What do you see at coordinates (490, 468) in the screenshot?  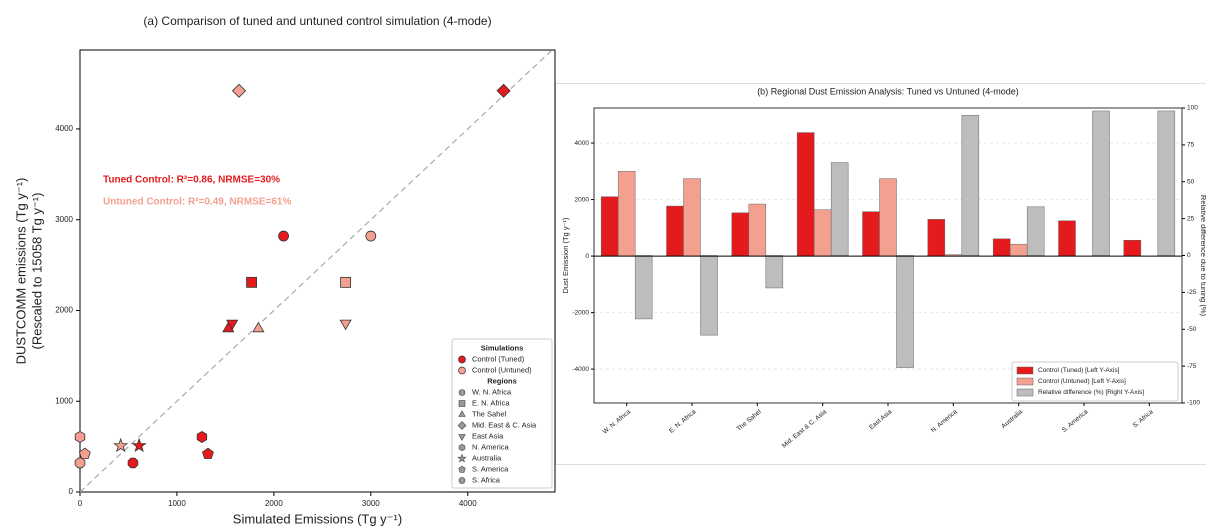 I see `legend-label: S. America` at bounding box center [490, 468].